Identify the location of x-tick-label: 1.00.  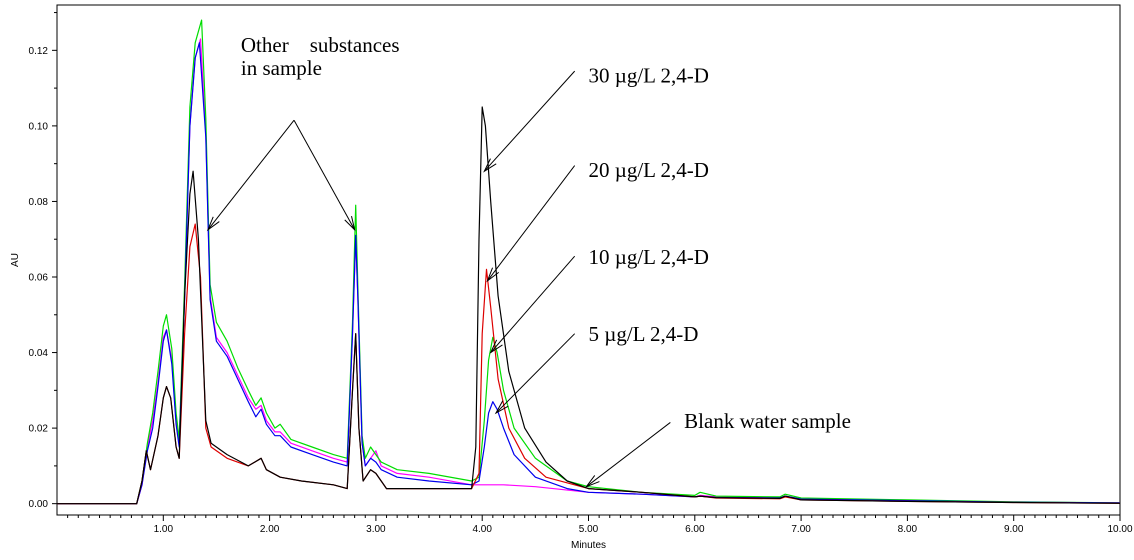
(164, 529).